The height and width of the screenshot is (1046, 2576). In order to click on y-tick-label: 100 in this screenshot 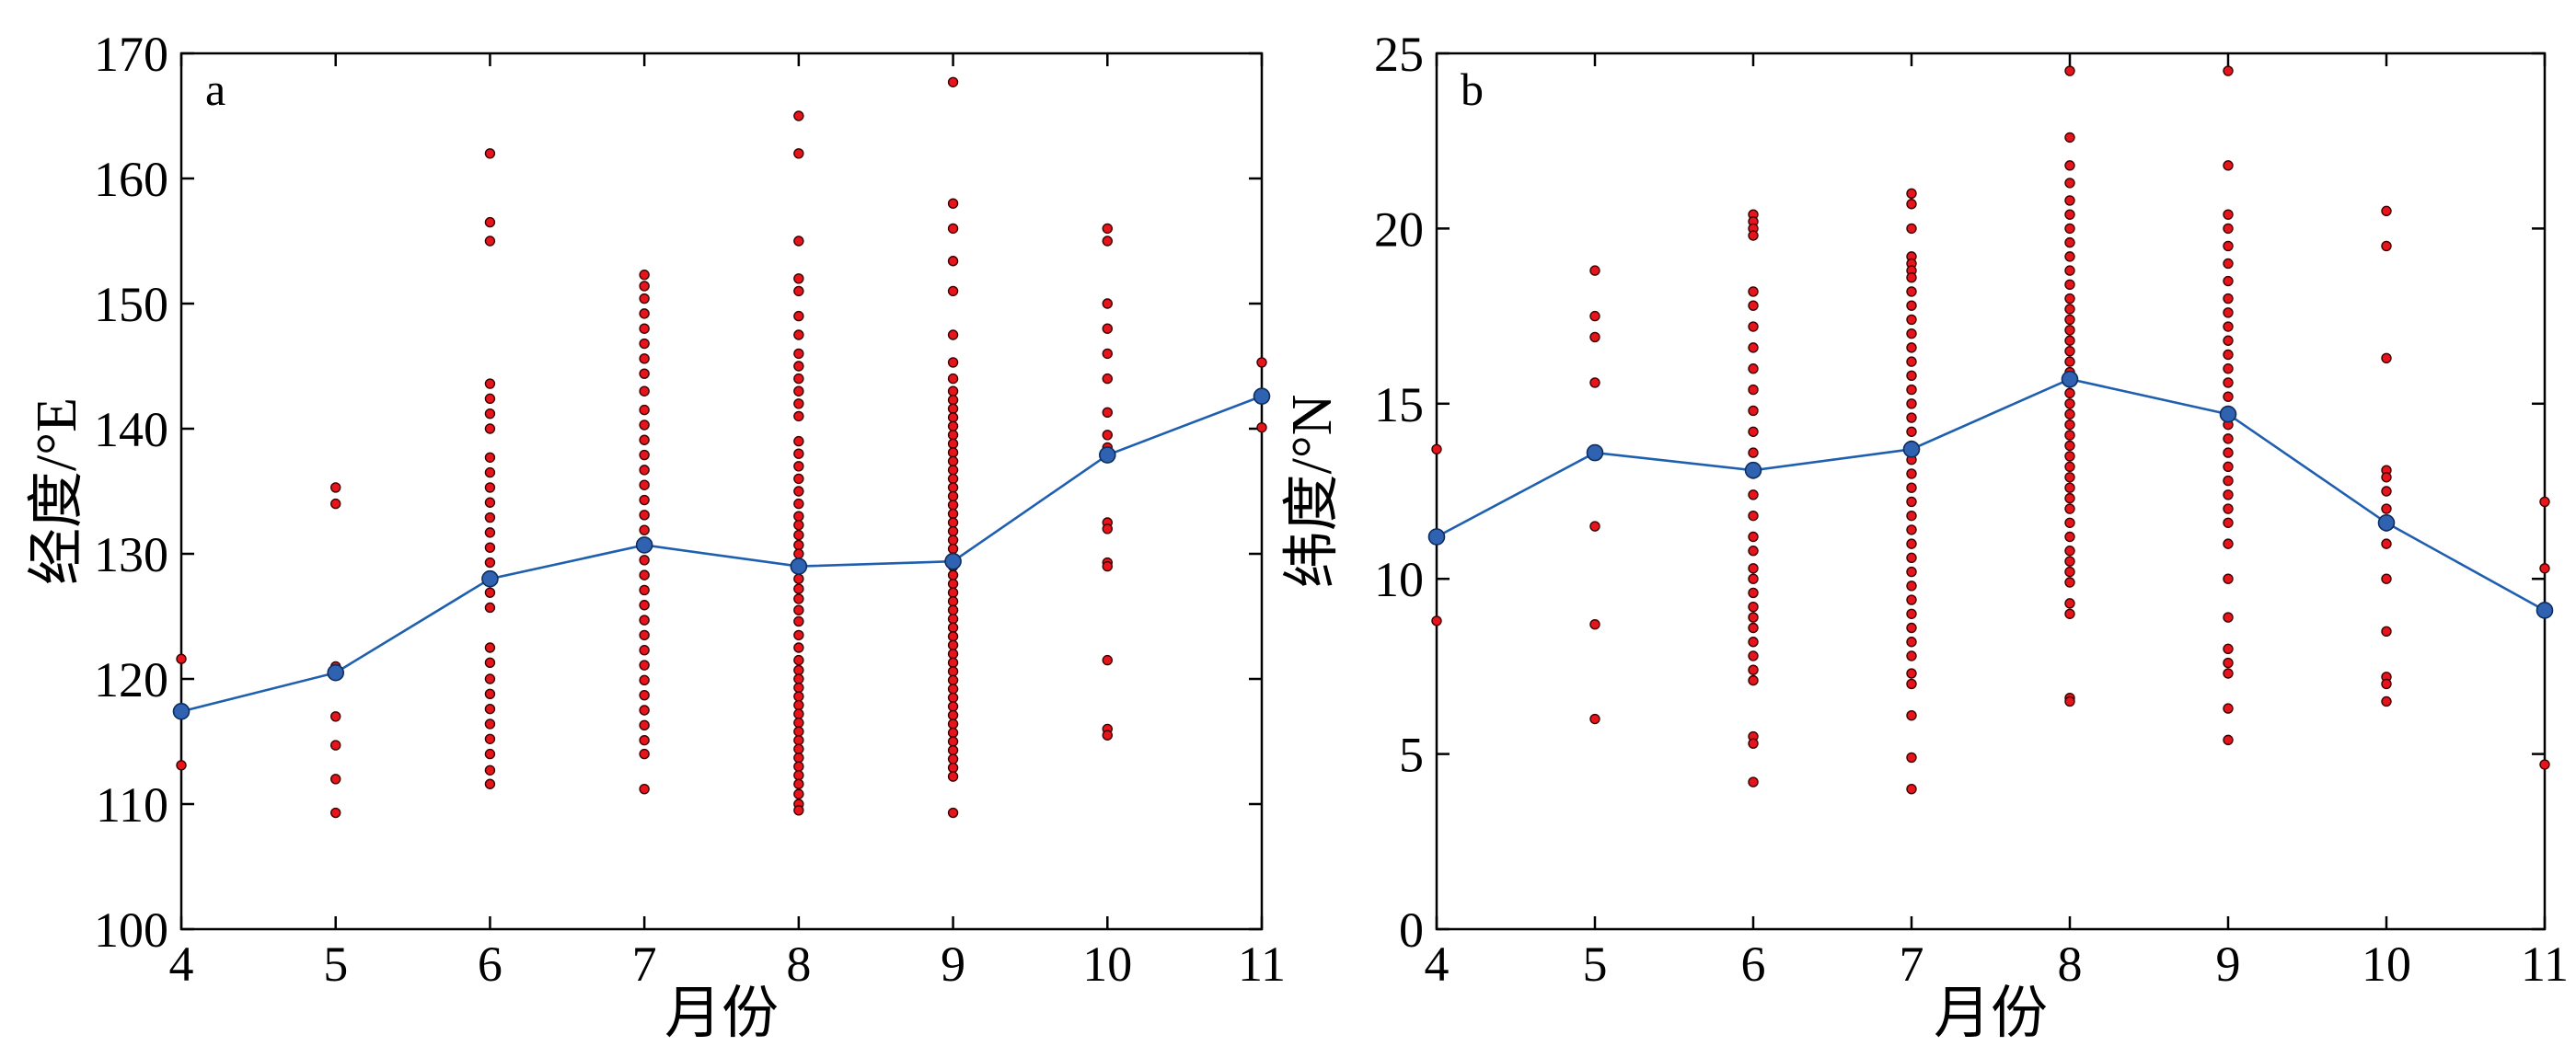, I will do `click(131, 930)`.